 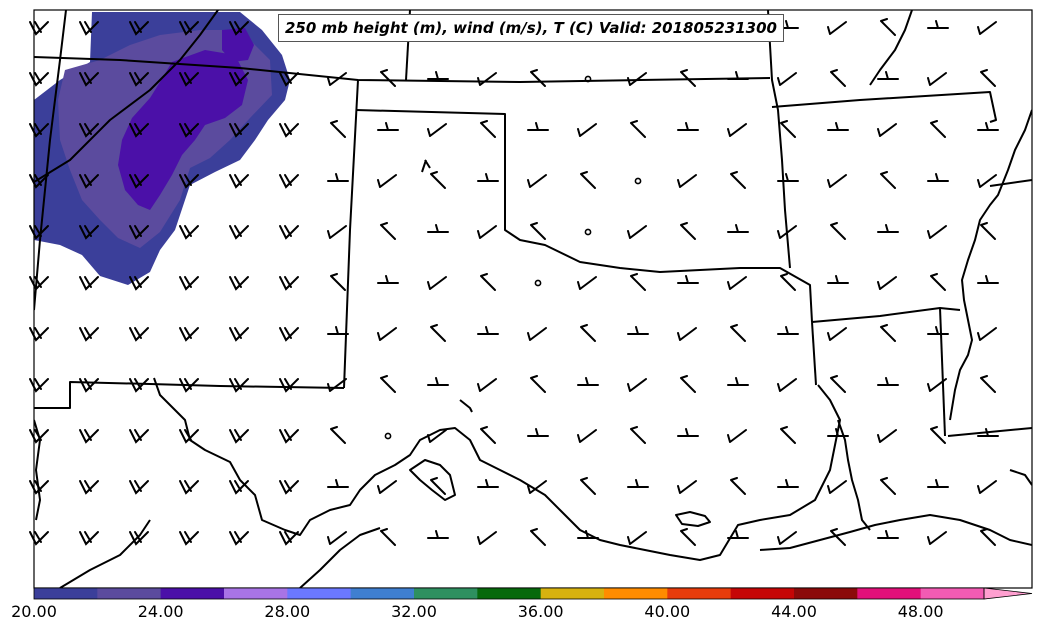 I want to click on colorbar-tick-label: 36.00, so click(x=540, y=611).